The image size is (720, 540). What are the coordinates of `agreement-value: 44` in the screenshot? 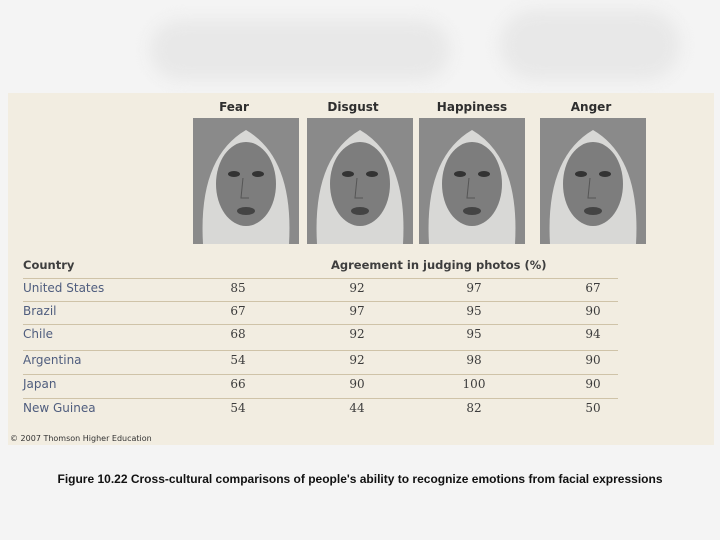 It's located at (357, 408).